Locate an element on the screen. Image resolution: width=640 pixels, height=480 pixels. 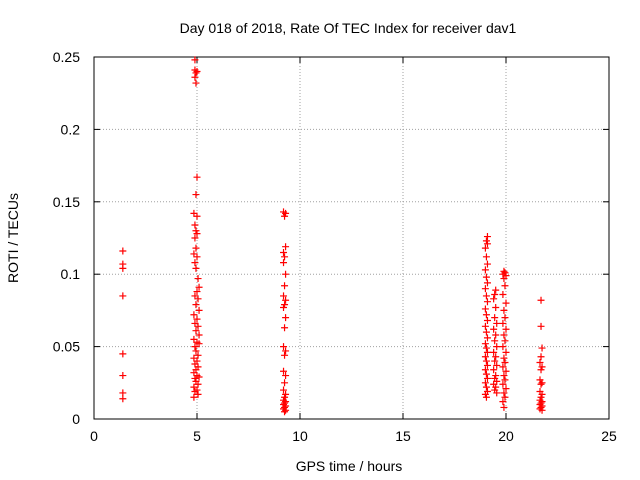
y-tick-label: 0.25 is located at coordinates (66, 57).